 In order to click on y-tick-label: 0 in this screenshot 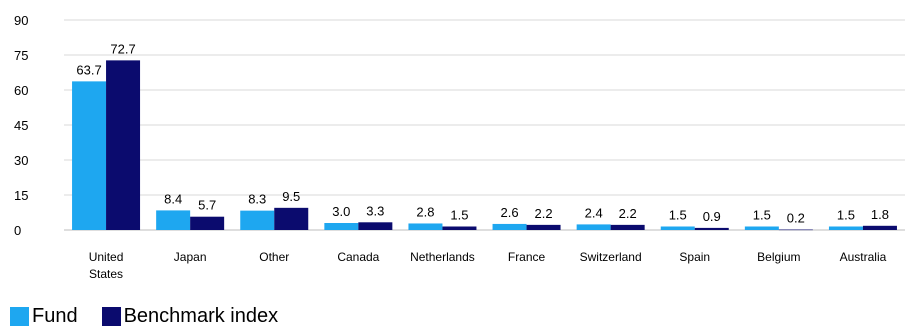, I will do `click(17, 230)`.